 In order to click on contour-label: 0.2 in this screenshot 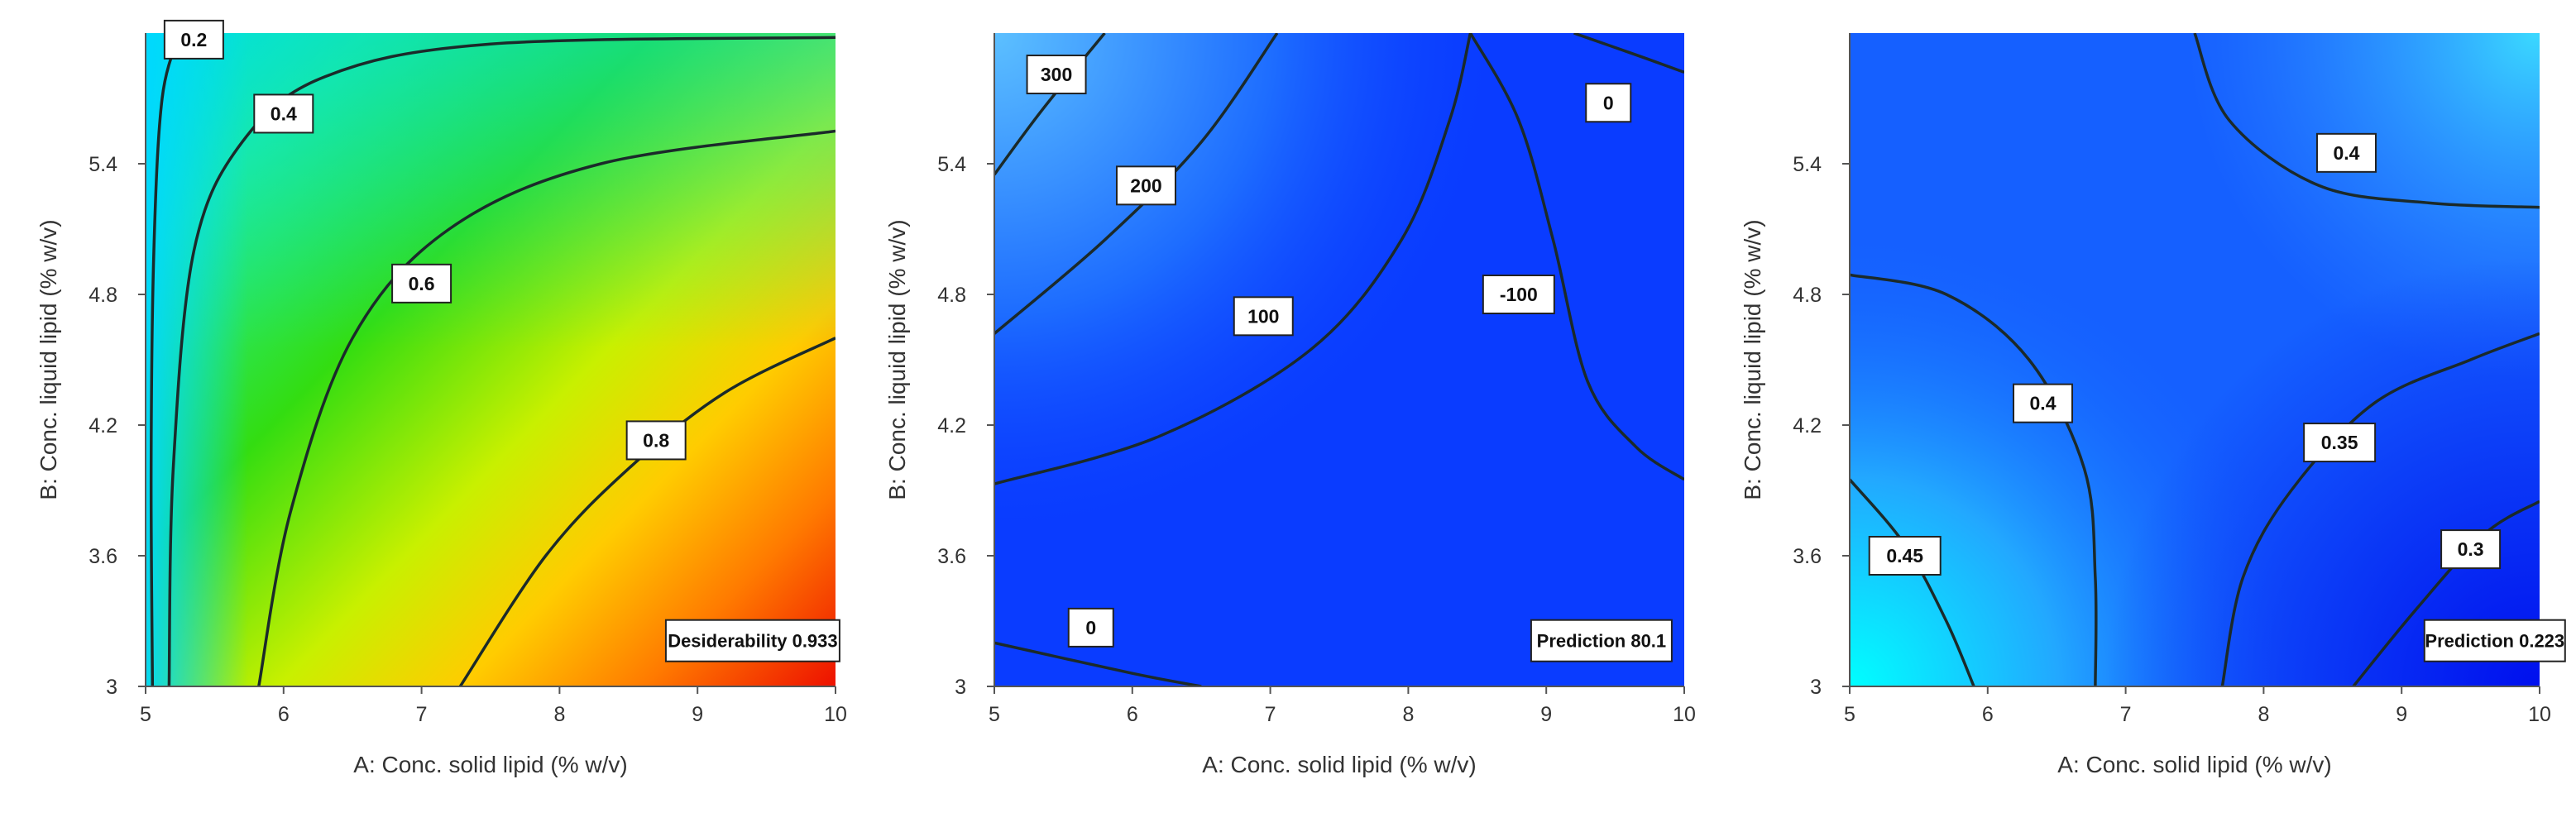, I will do `click(193, 39)`.